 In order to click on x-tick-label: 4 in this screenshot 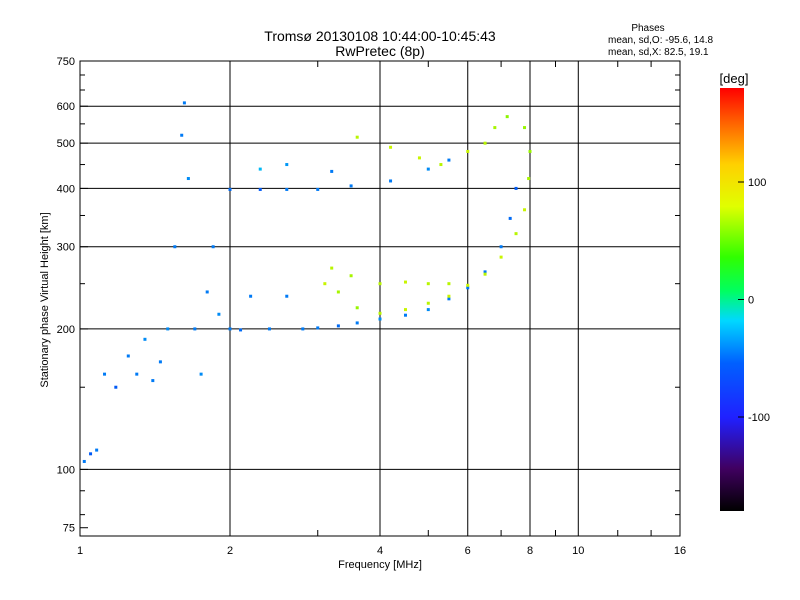, I will do `click(380, 551)`.